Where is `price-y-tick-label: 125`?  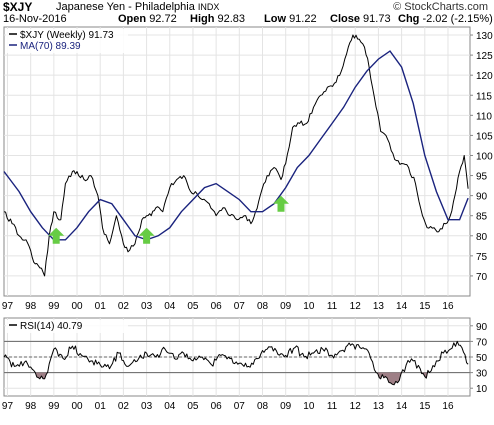 price-y-tick-label: 125 is located at coordinates (484, 56).